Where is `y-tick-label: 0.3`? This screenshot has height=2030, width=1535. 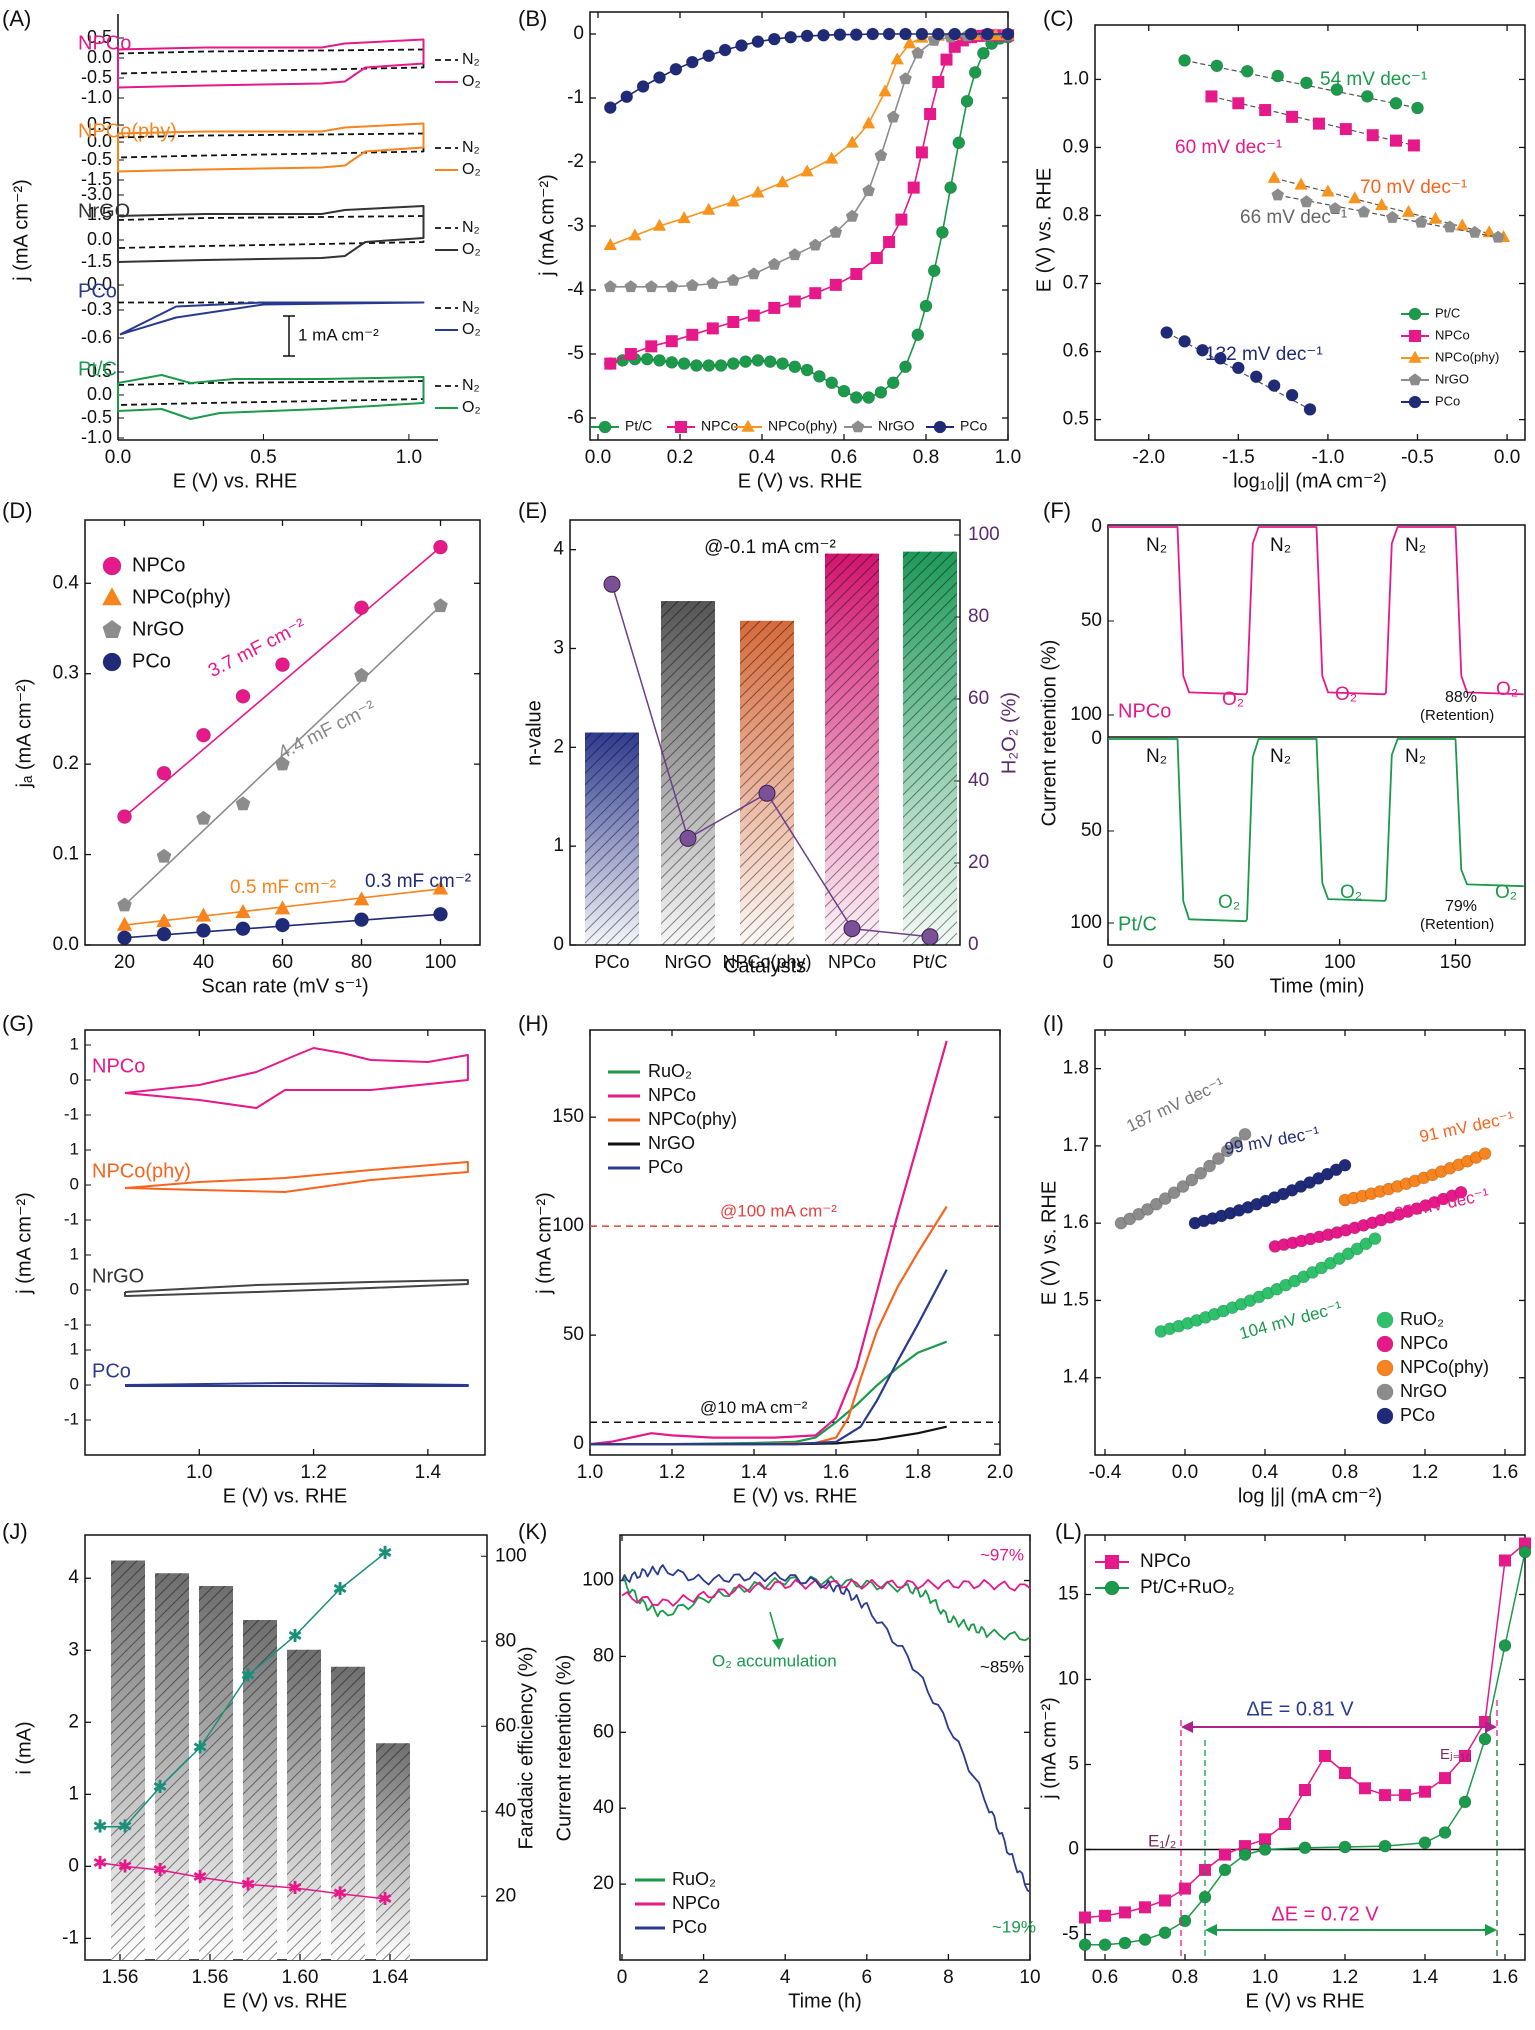
y-tick-label: 0.3 is located at coordinates (66, 673).